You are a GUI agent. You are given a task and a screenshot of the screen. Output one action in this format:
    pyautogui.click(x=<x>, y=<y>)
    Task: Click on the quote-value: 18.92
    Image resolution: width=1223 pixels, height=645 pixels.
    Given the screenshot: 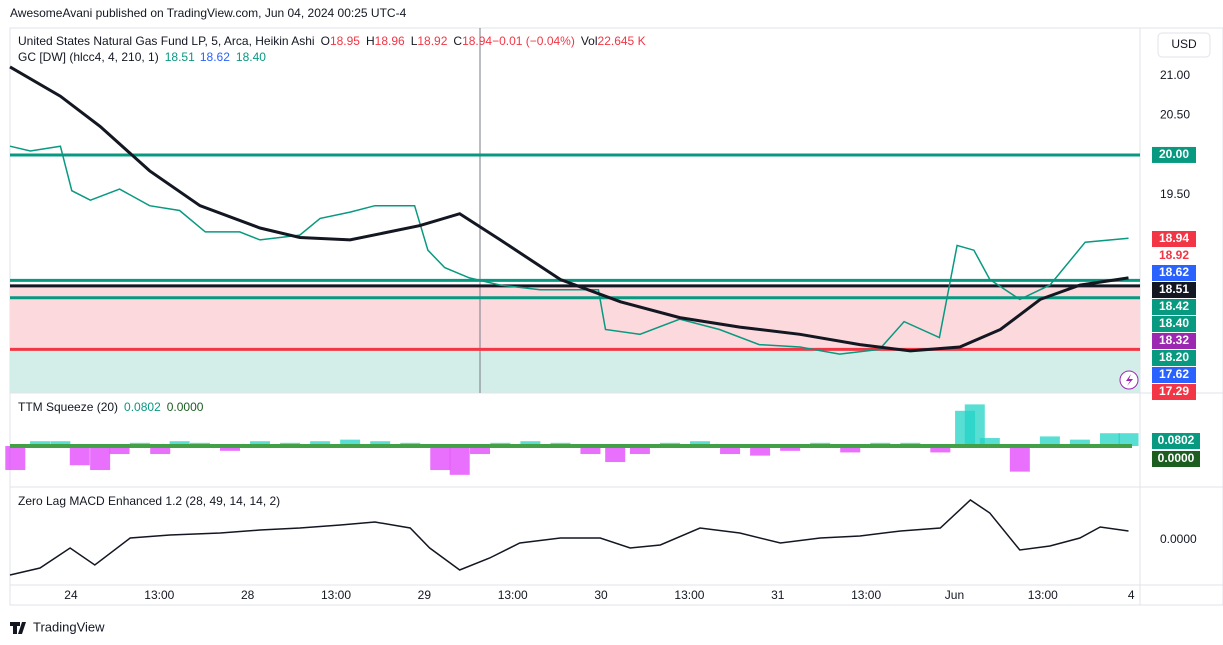 What is the action you would take?
    pyautogui.click(x=432, y=41)
    